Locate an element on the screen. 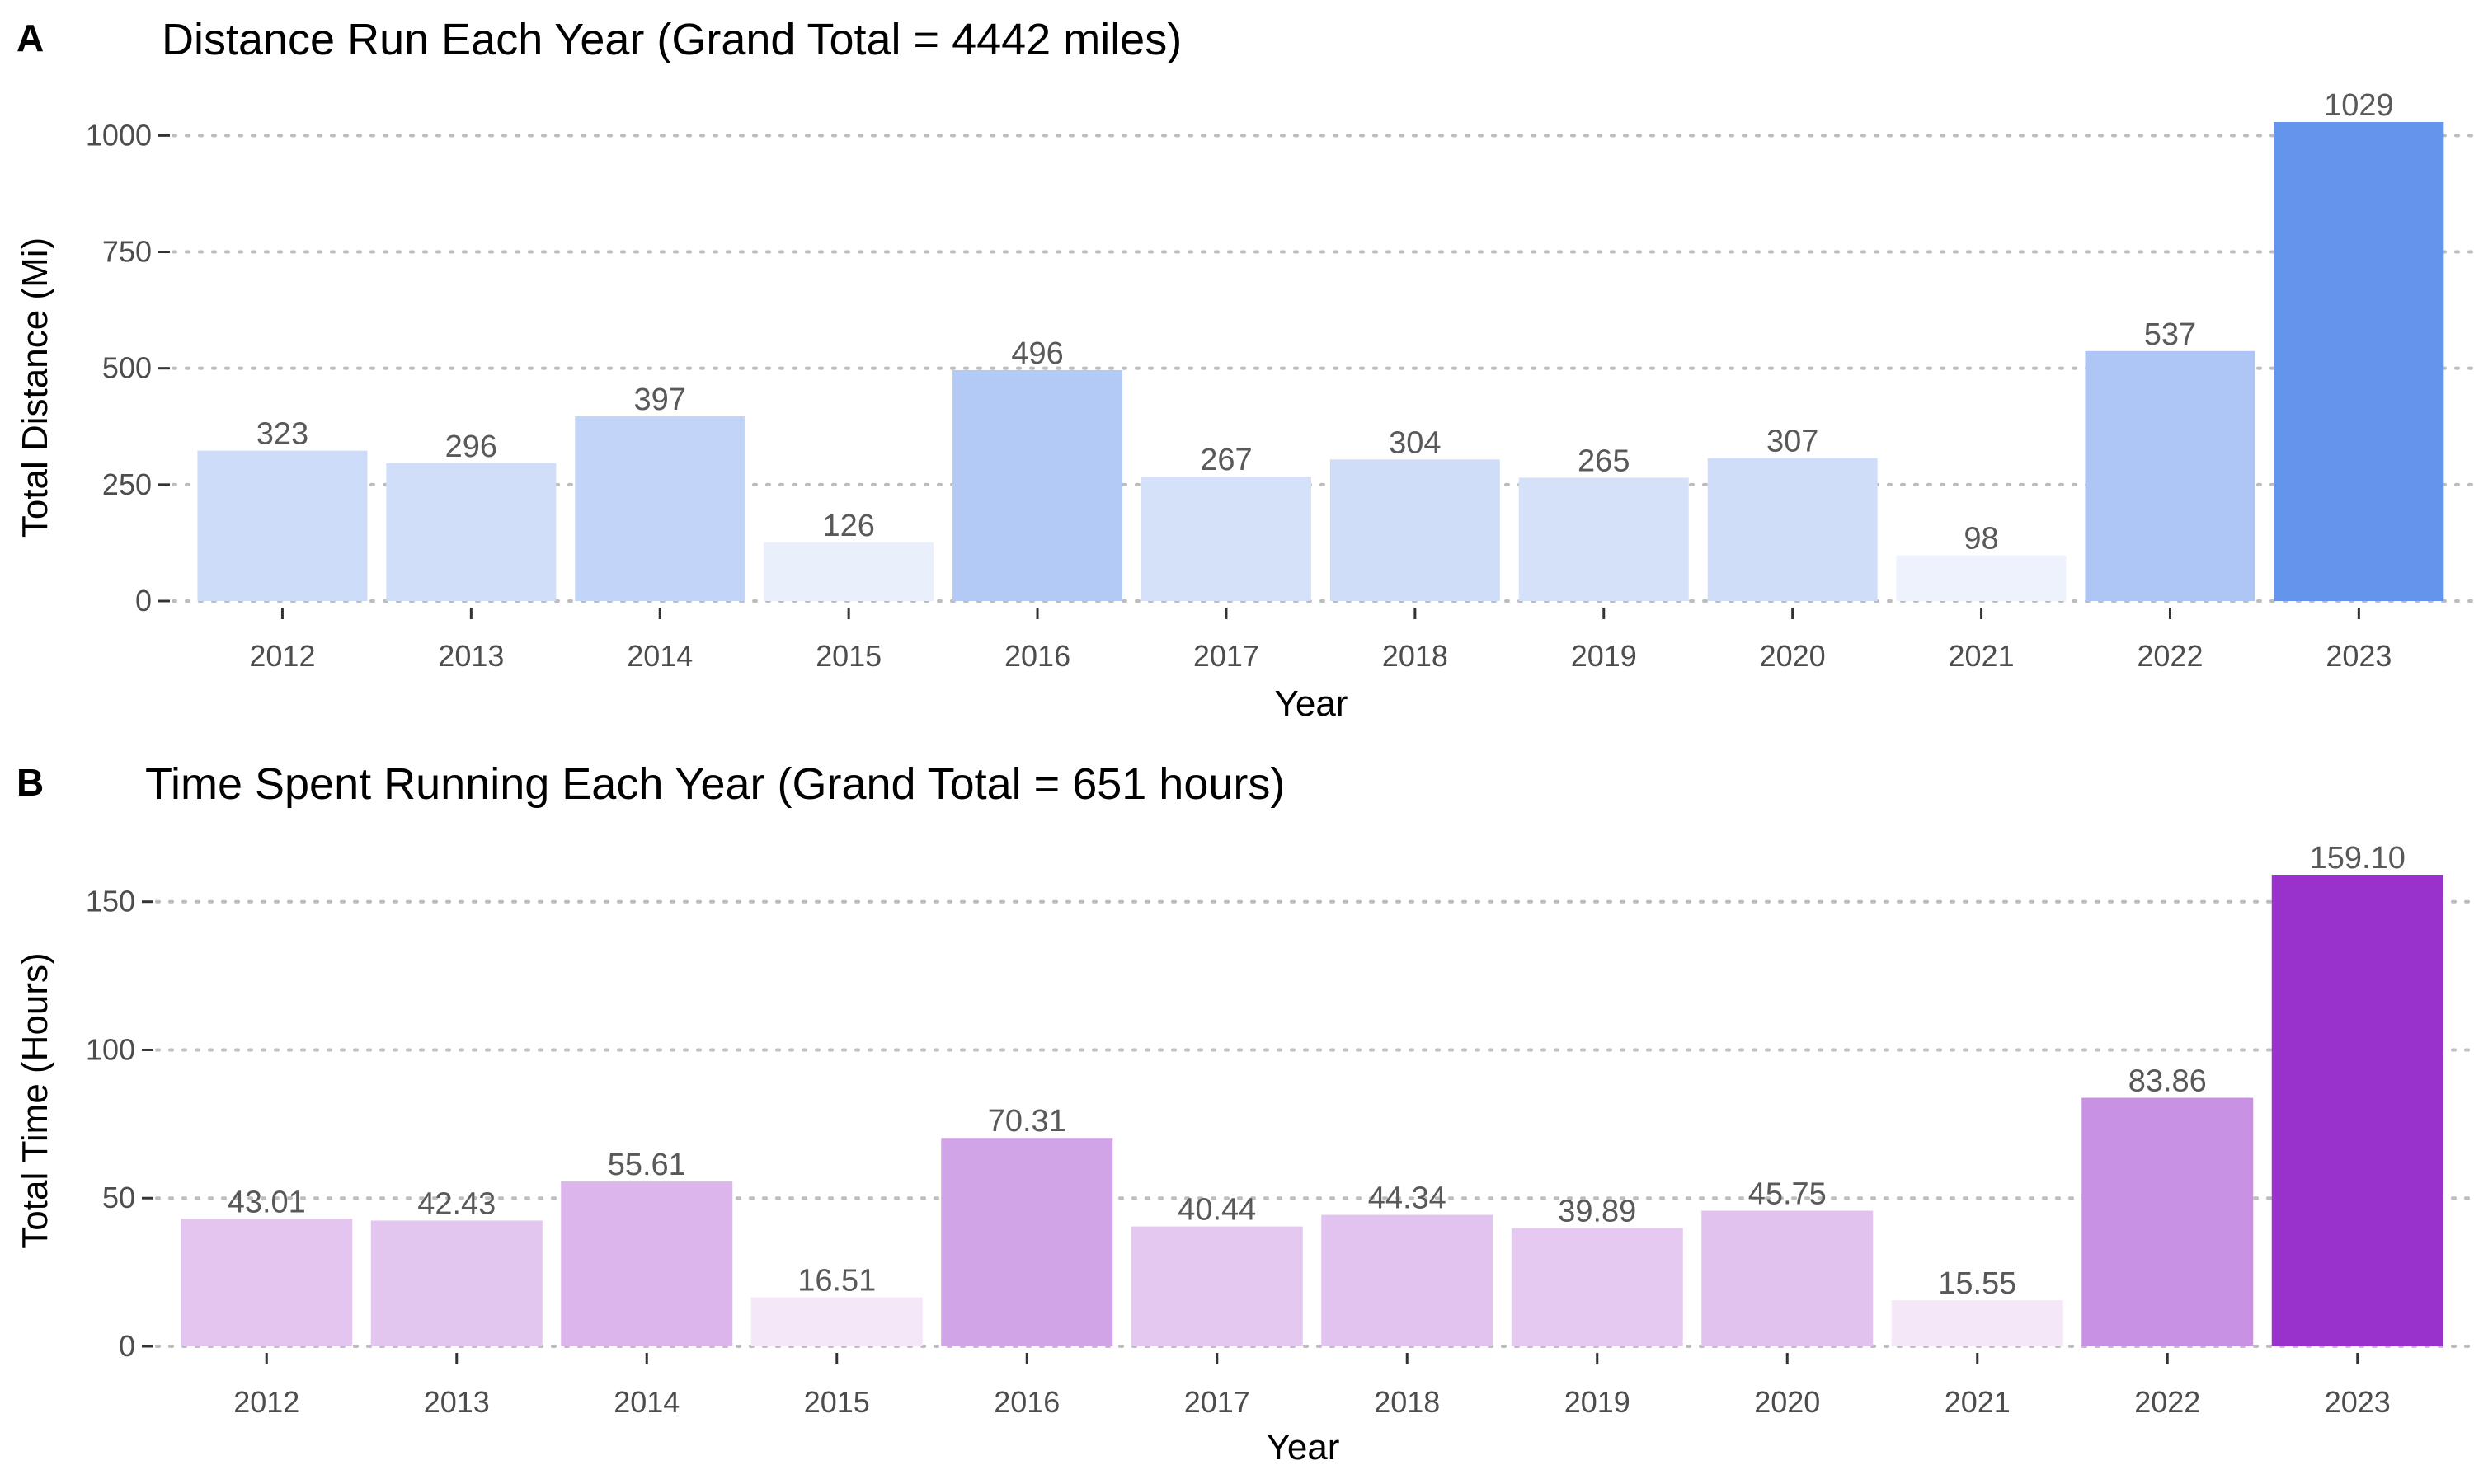 The image size is (2474, 1484). bar-value-label: 39.89 is located at coordinates (1597, 1212).